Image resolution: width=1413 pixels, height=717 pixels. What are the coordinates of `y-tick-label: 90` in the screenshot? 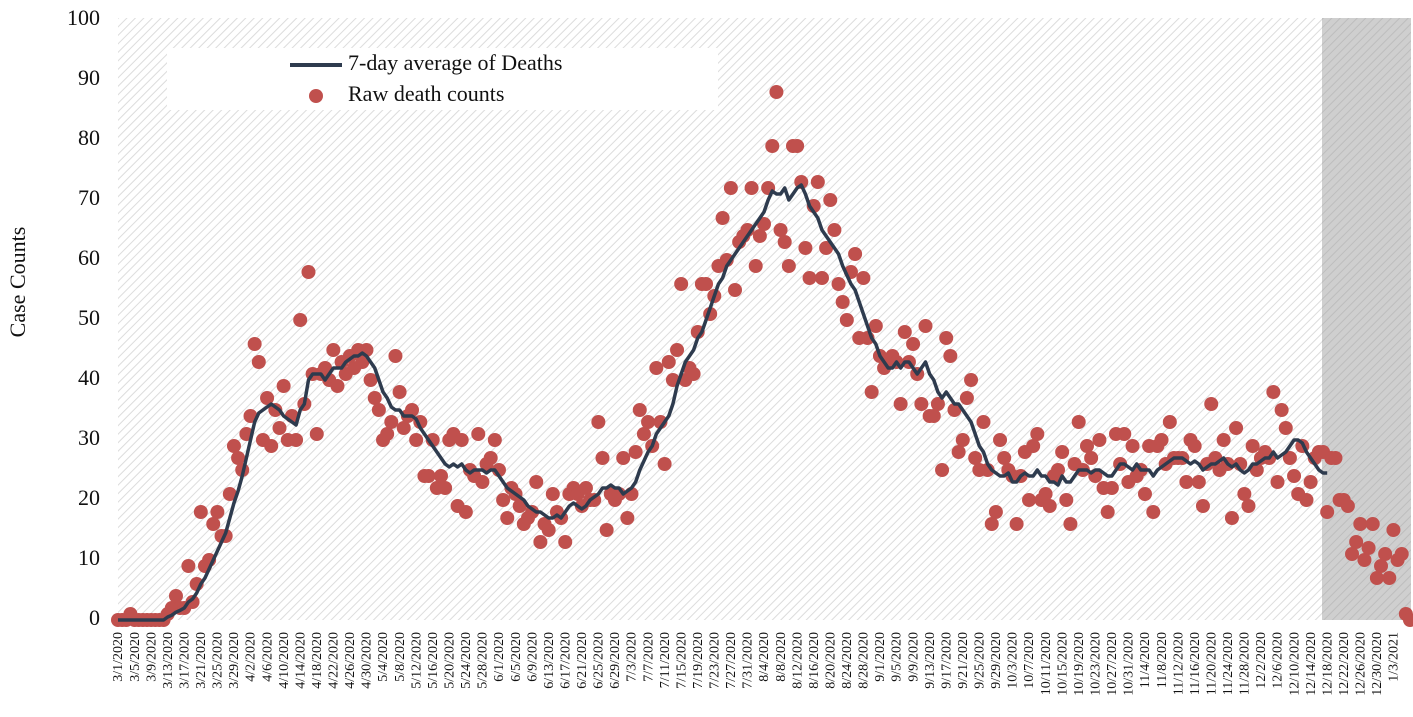 It's located at (89, 77).